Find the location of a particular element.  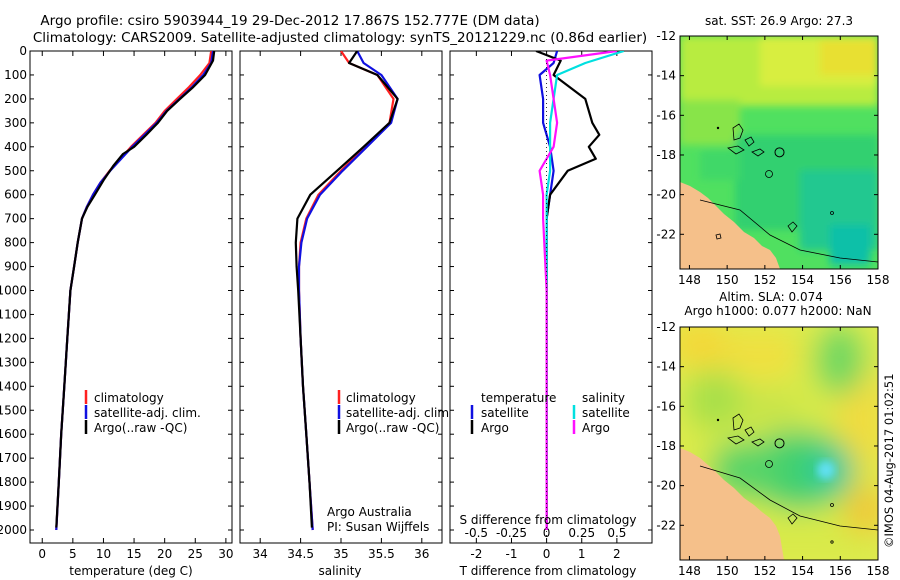

sla-map-image is located at coordinates (779, 443).